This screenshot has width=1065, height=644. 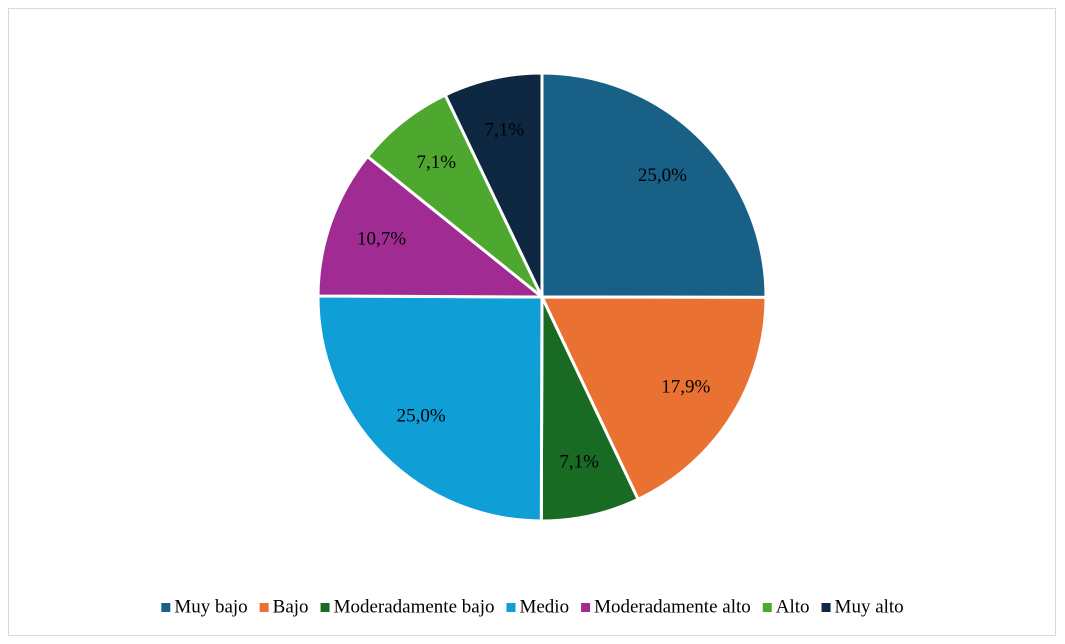 What do you see at coordinates (381, 238) in the screenshot?
I see `data-label: 10,7%` at bounding box center [381, 238].